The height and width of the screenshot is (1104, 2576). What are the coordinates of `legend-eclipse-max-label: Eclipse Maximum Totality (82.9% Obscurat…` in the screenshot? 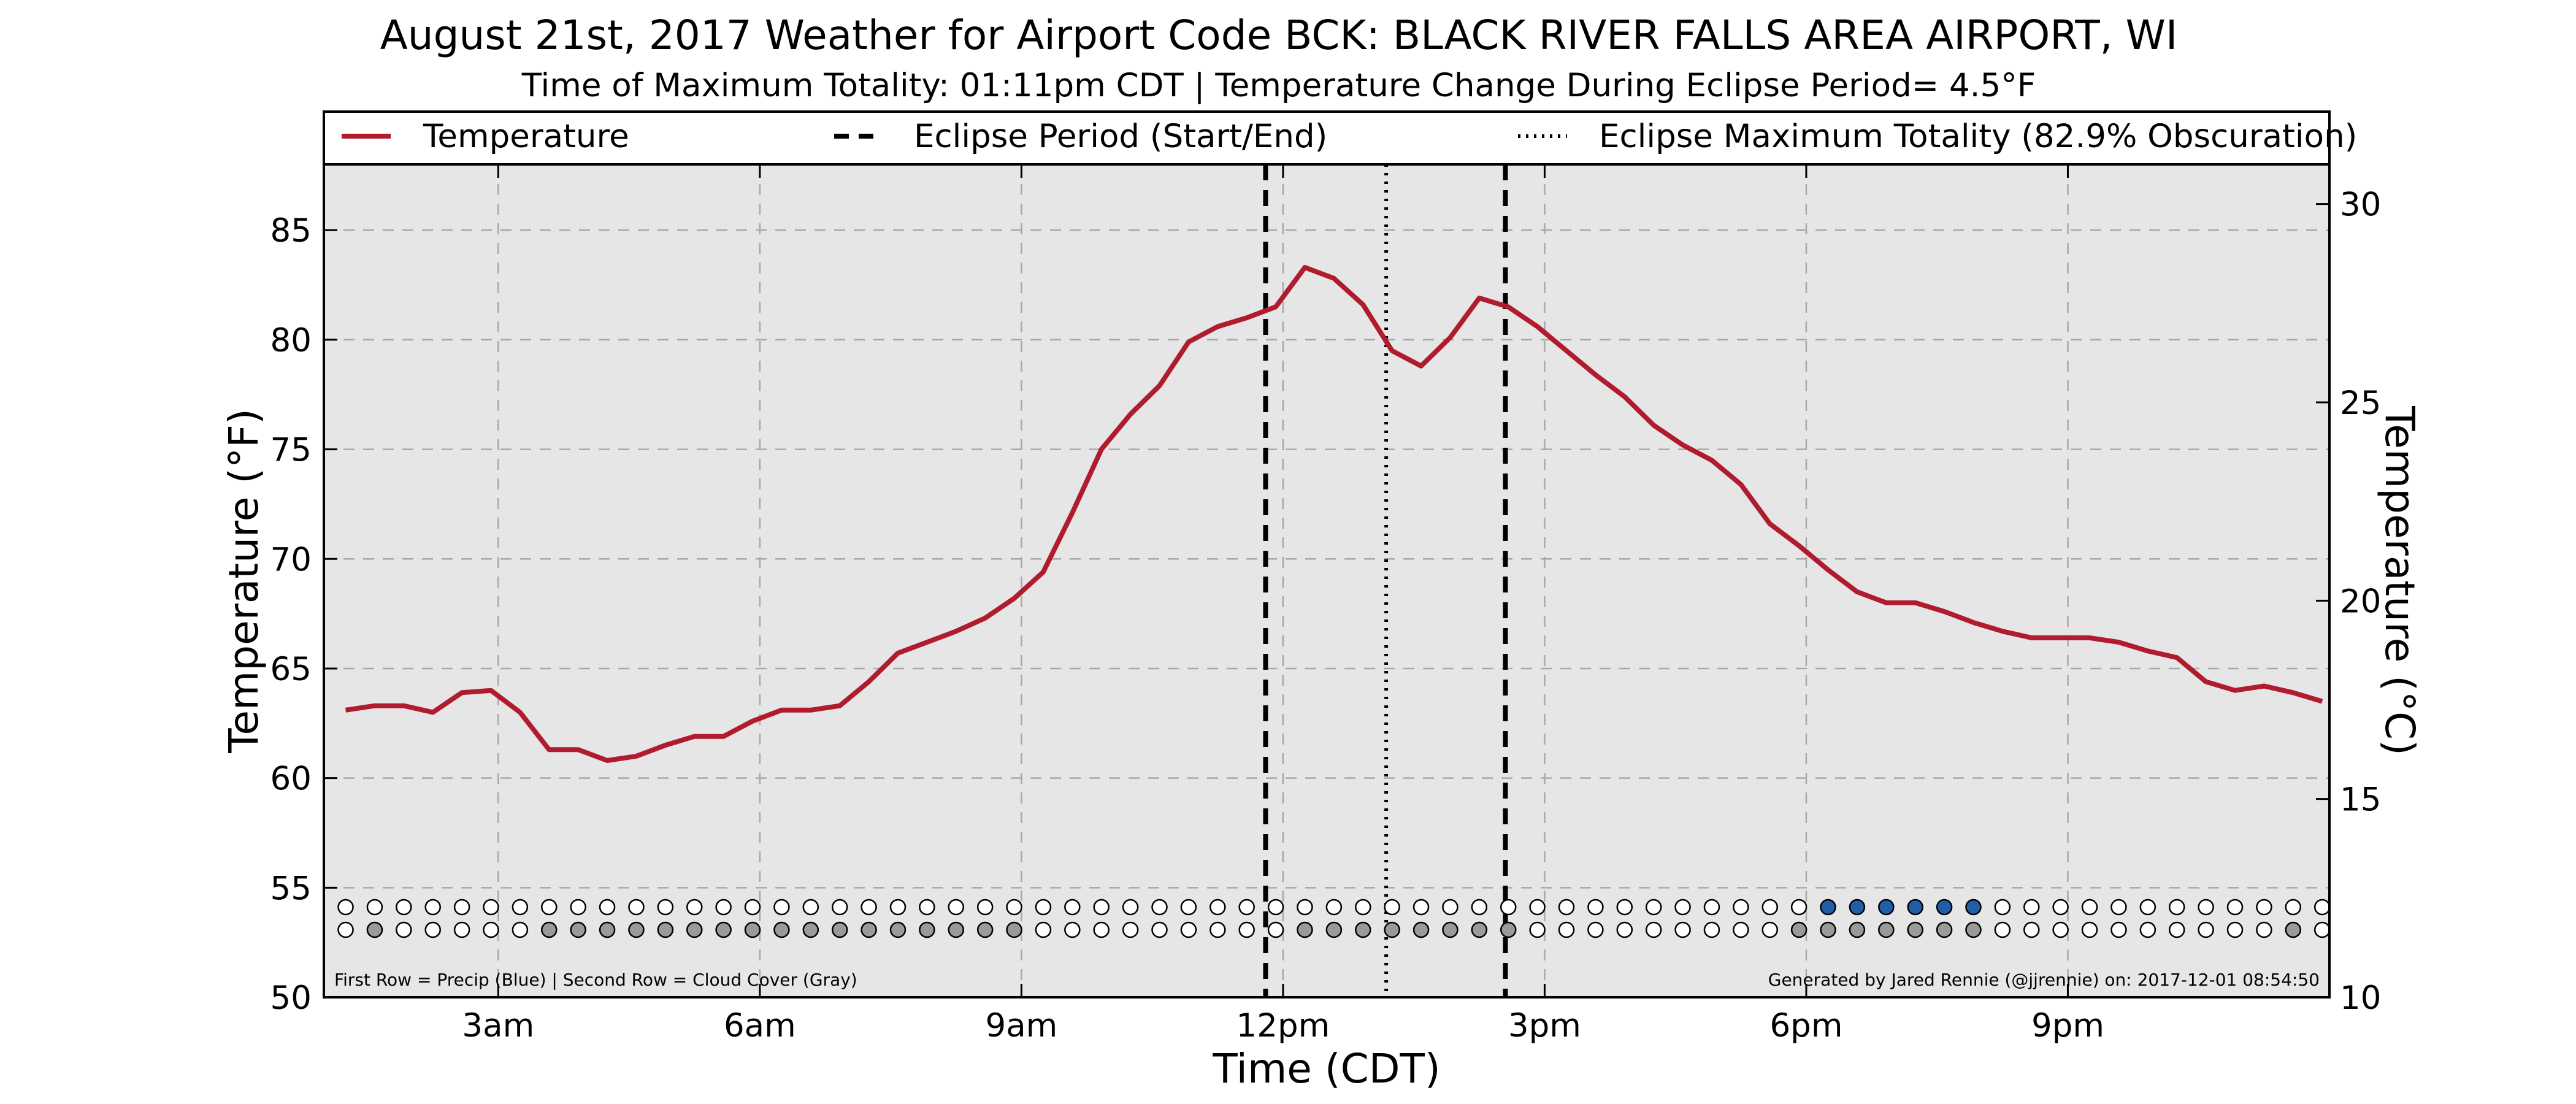 It's located at (1978, 136).